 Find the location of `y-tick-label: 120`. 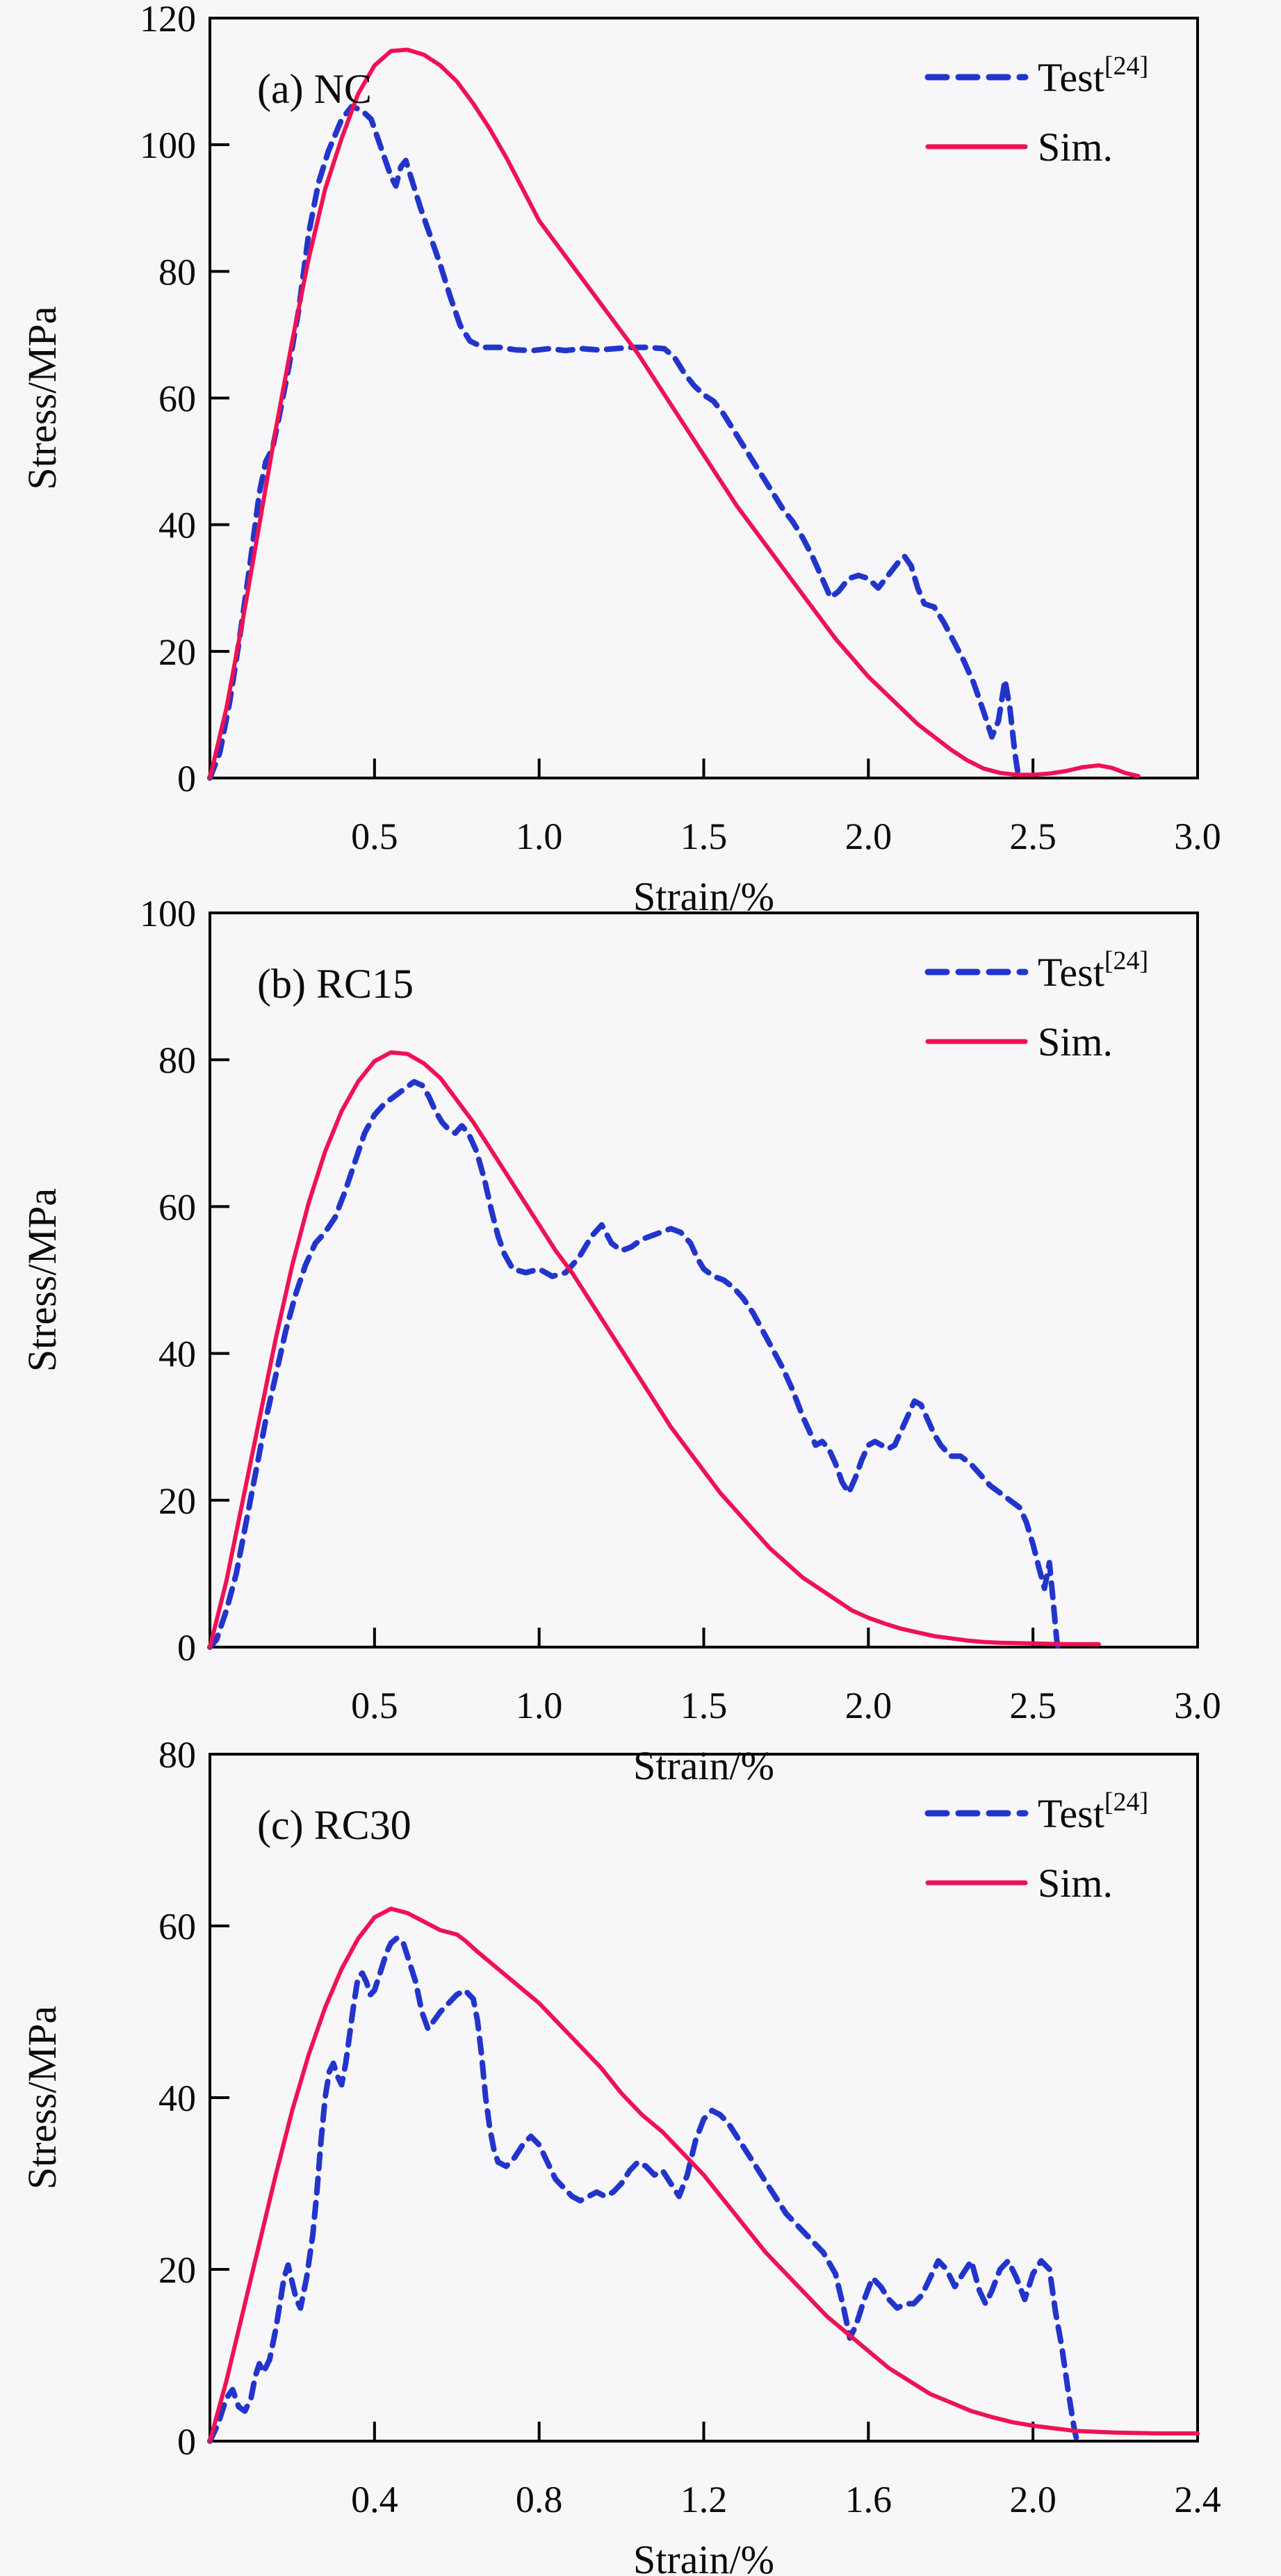

y-tick-label: 120 is located at coordinates (168, 20).